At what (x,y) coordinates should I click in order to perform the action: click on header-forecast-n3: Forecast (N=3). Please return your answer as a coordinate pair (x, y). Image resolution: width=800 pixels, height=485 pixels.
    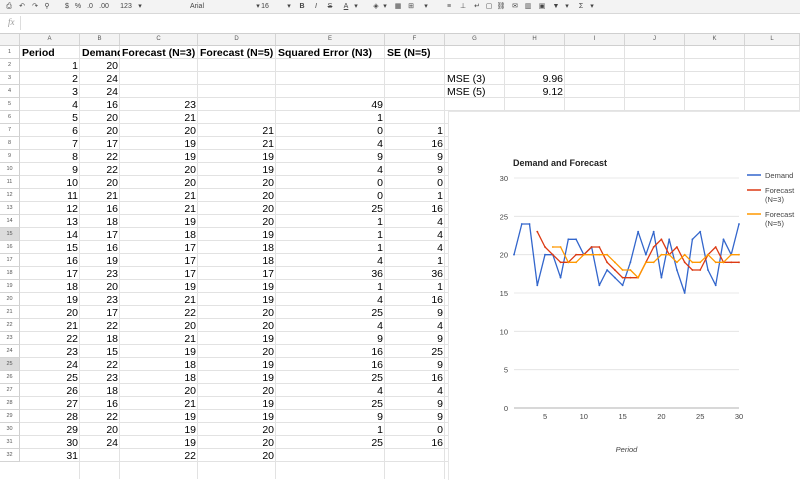
    Looking at the image, I should click on (159, 53).